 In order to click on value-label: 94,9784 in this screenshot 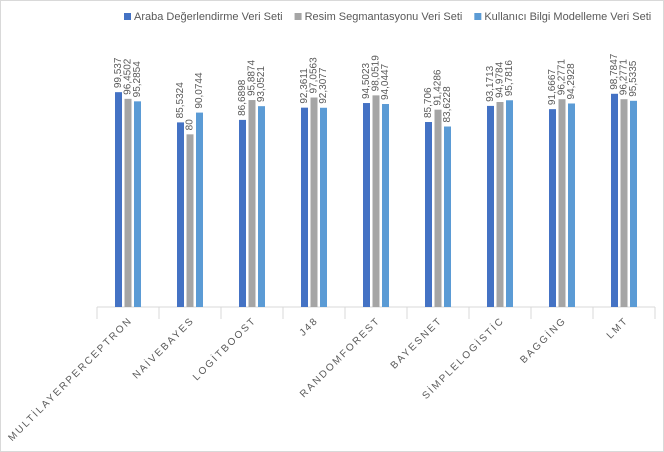, I will do `click(500, 79)`.